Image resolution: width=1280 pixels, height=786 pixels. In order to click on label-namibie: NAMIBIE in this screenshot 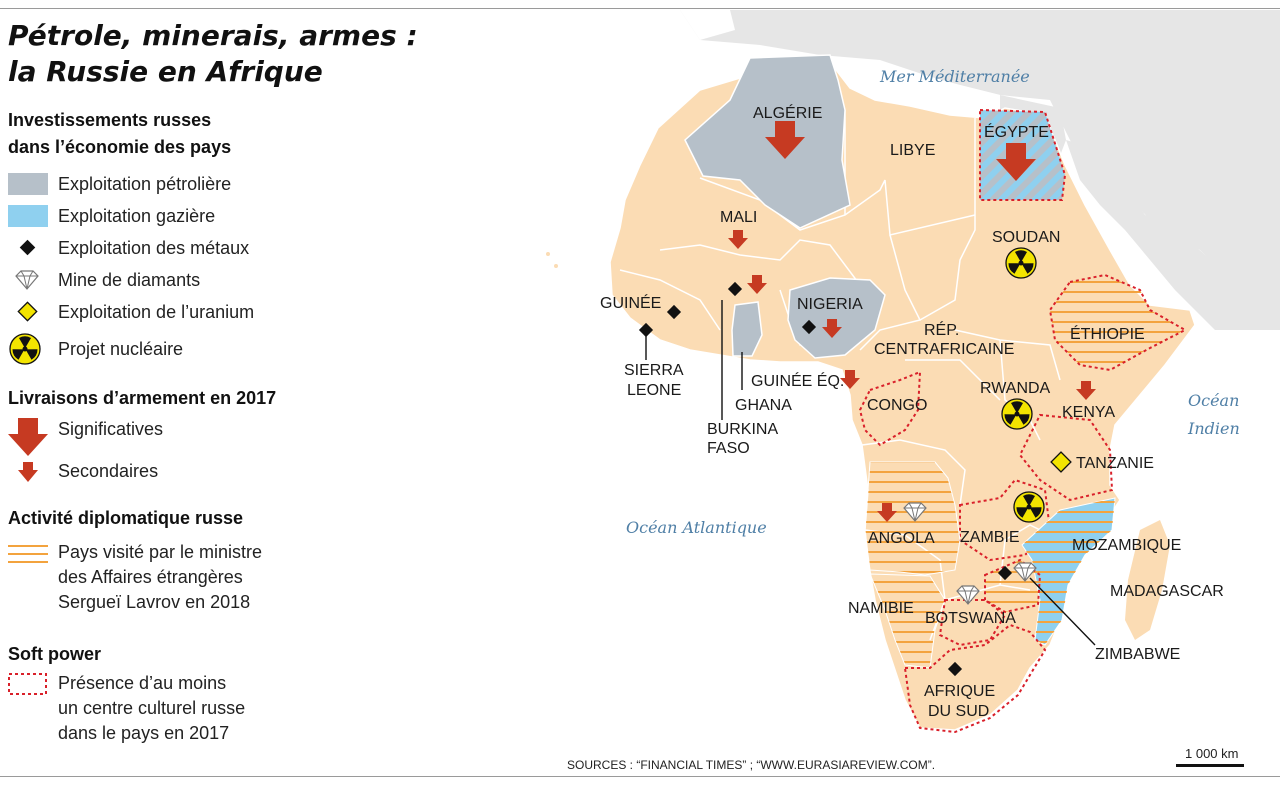, I will do `click(881, 608)`.